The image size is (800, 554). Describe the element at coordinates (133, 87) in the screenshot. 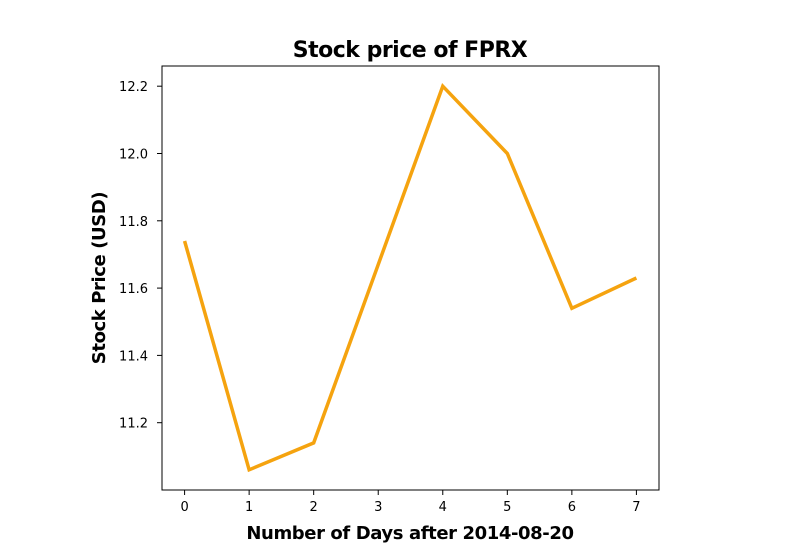

I see `y-tick-label: 12.2` at that location.